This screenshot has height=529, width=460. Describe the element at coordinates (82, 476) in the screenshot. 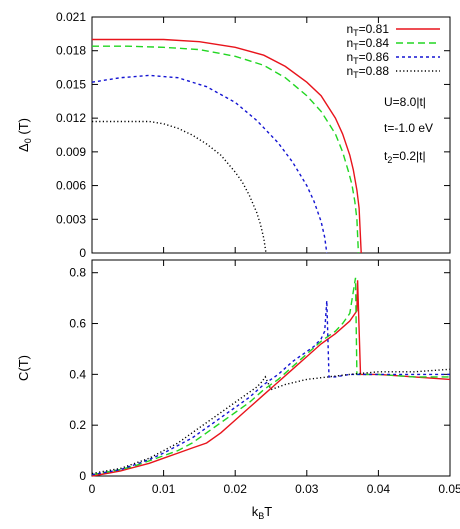

I see `bottom-y-tick-label: 0` at that location.